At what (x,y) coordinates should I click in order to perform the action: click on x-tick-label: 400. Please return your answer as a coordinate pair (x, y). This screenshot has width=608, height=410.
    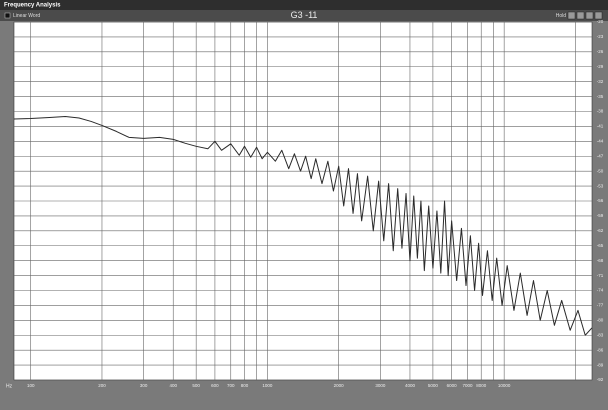
    Looking at the image, I should click on (173, 385).